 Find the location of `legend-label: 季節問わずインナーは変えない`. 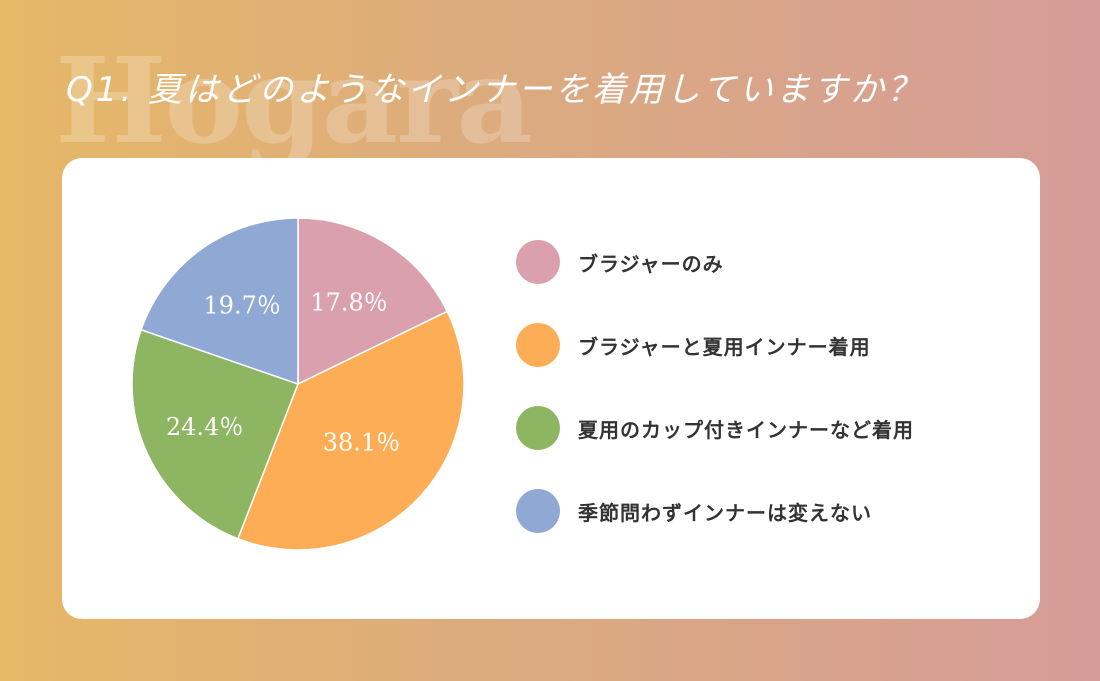

legend-label: 季節問わずインナーは変えない is located at coordinates (725, 512).